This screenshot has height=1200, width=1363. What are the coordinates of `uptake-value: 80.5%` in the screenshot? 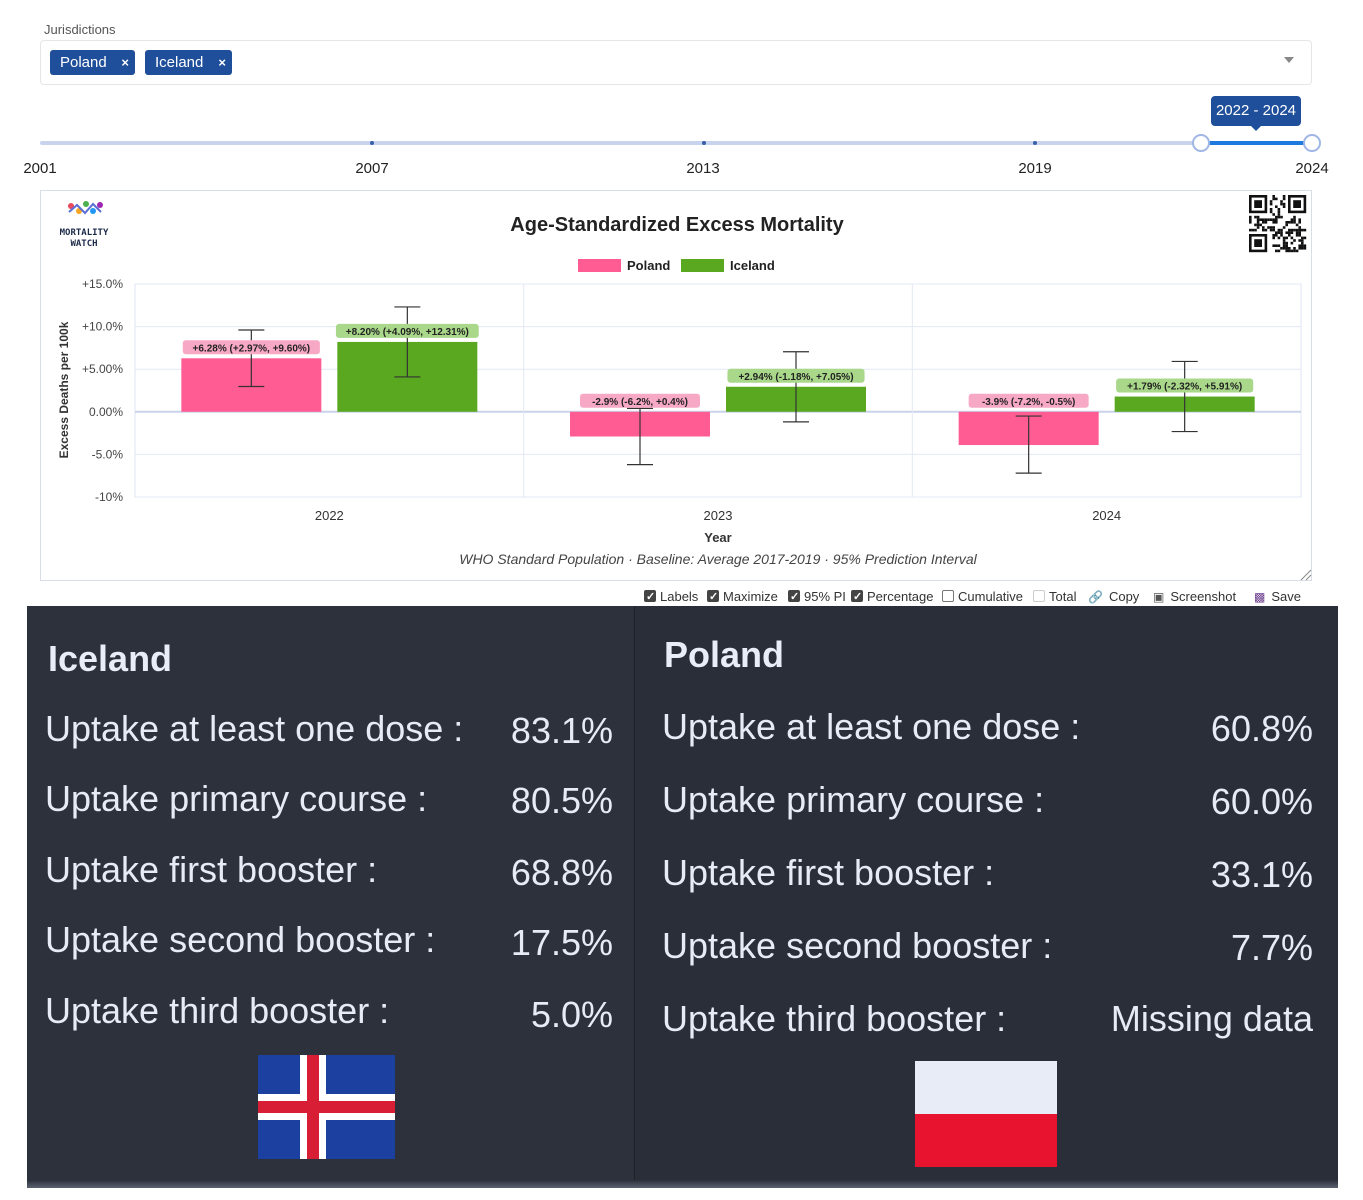 It's located at (561, 800).